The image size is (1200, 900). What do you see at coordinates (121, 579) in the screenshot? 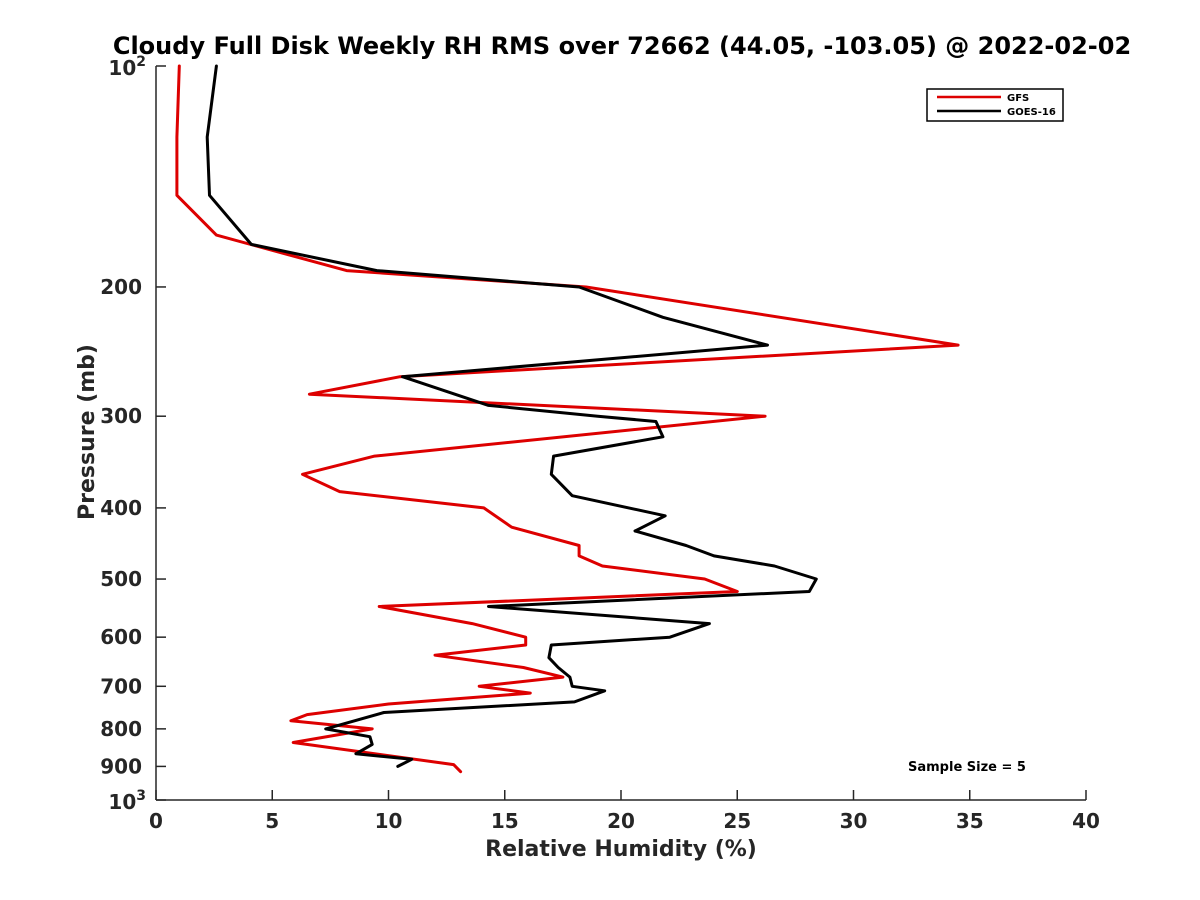
I see `y-tick-label: 500` at bounding box center [121, 579].